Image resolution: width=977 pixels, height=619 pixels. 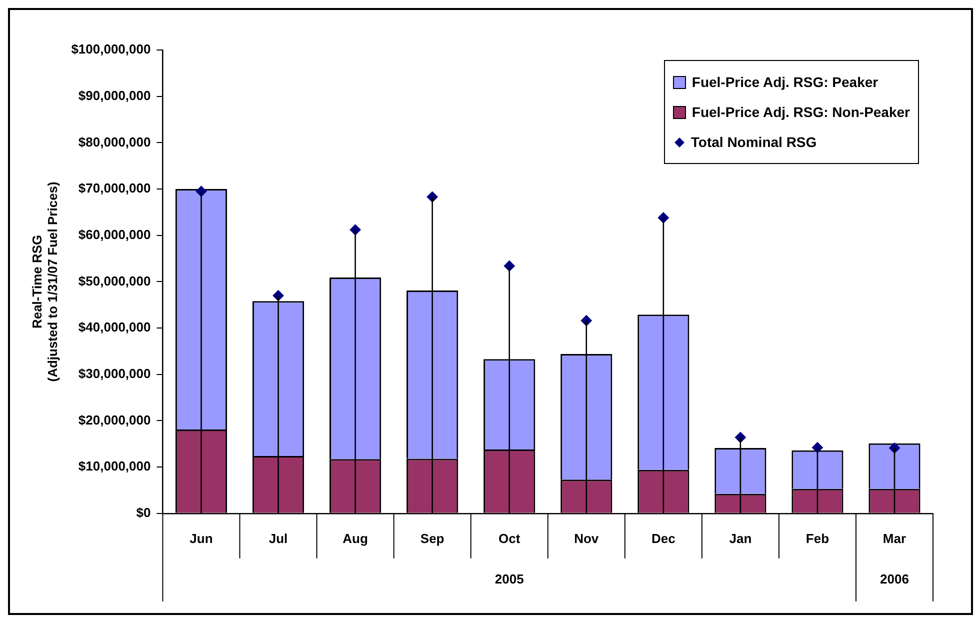 I want to click on y-tick-label: $10,000,000, so click(x=114, y=466).